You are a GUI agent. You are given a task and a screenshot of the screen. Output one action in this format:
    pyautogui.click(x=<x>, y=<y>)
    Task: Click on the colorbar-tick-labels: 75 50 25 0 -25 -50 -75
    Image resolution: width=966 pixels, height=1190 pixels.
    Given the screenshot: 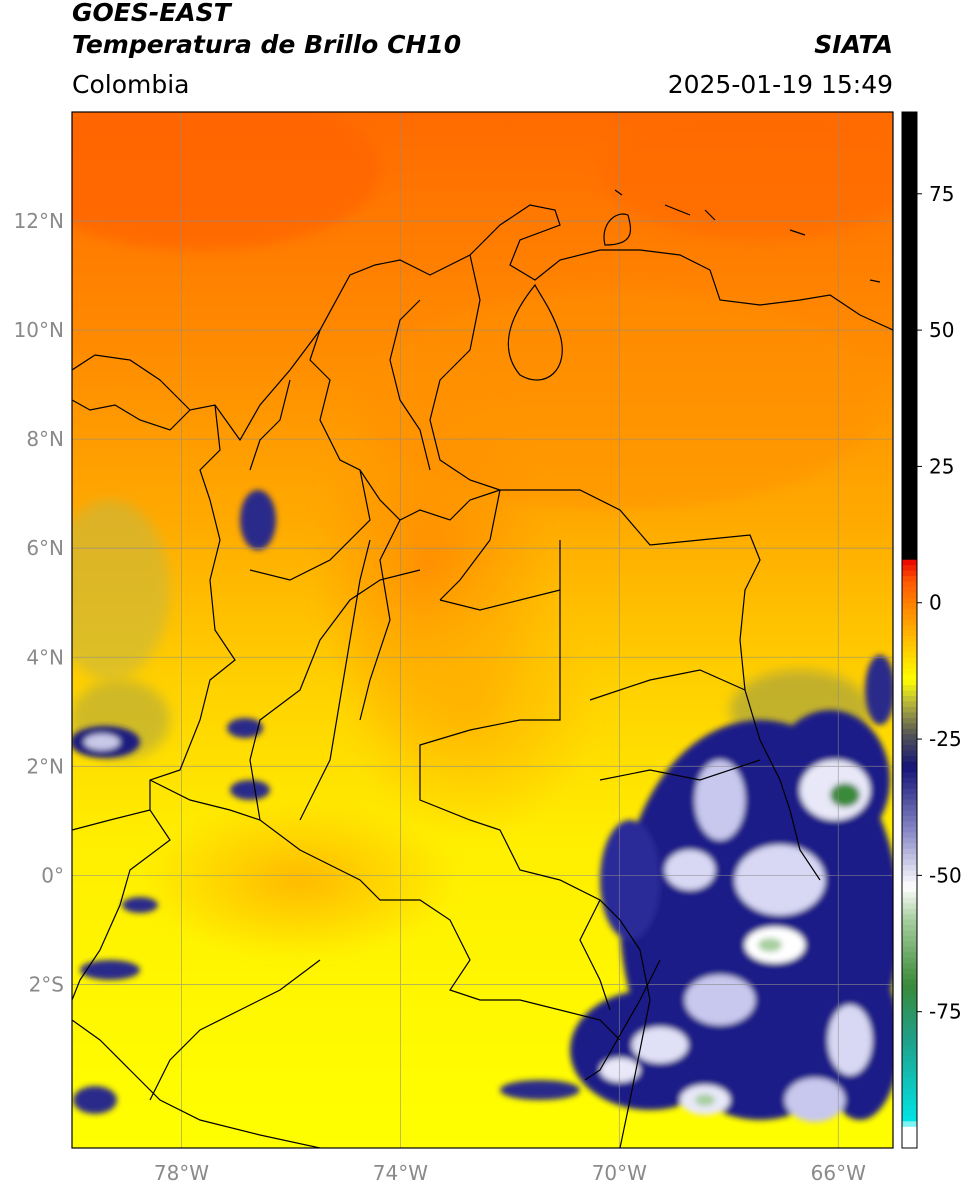 What is the action you would take?
    pyautogui.click(x=939, y=603)
    